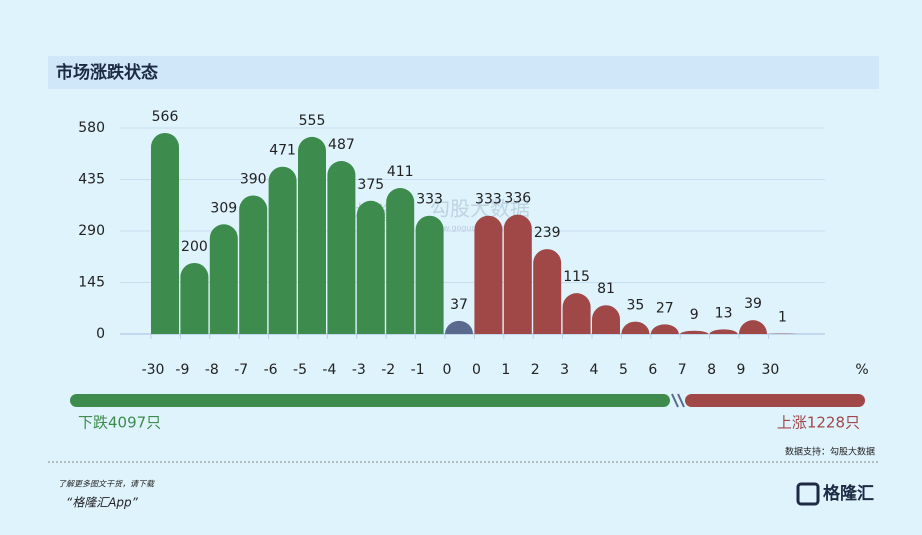  I want to click on x-tick-label: -2, so click(388, 370).